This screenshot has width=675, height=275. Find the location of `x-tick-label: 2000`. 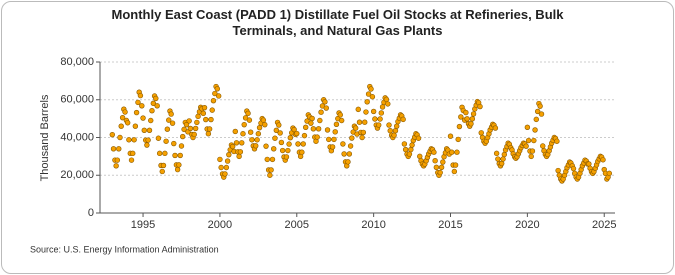

x-tick-label: 2000 is located at coordinates (220, 225).